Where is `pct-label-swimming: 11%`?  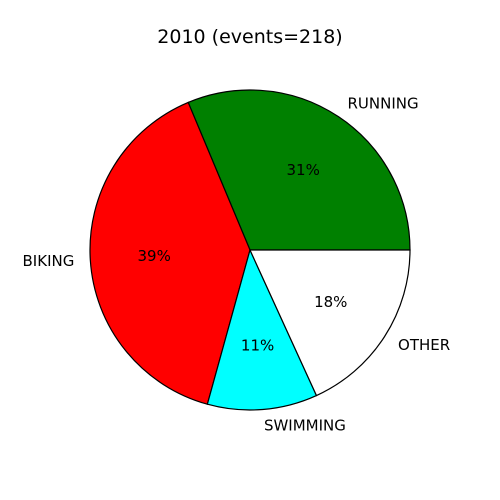 pct-label-swimming: 11% is located at coordinates (257, 346).